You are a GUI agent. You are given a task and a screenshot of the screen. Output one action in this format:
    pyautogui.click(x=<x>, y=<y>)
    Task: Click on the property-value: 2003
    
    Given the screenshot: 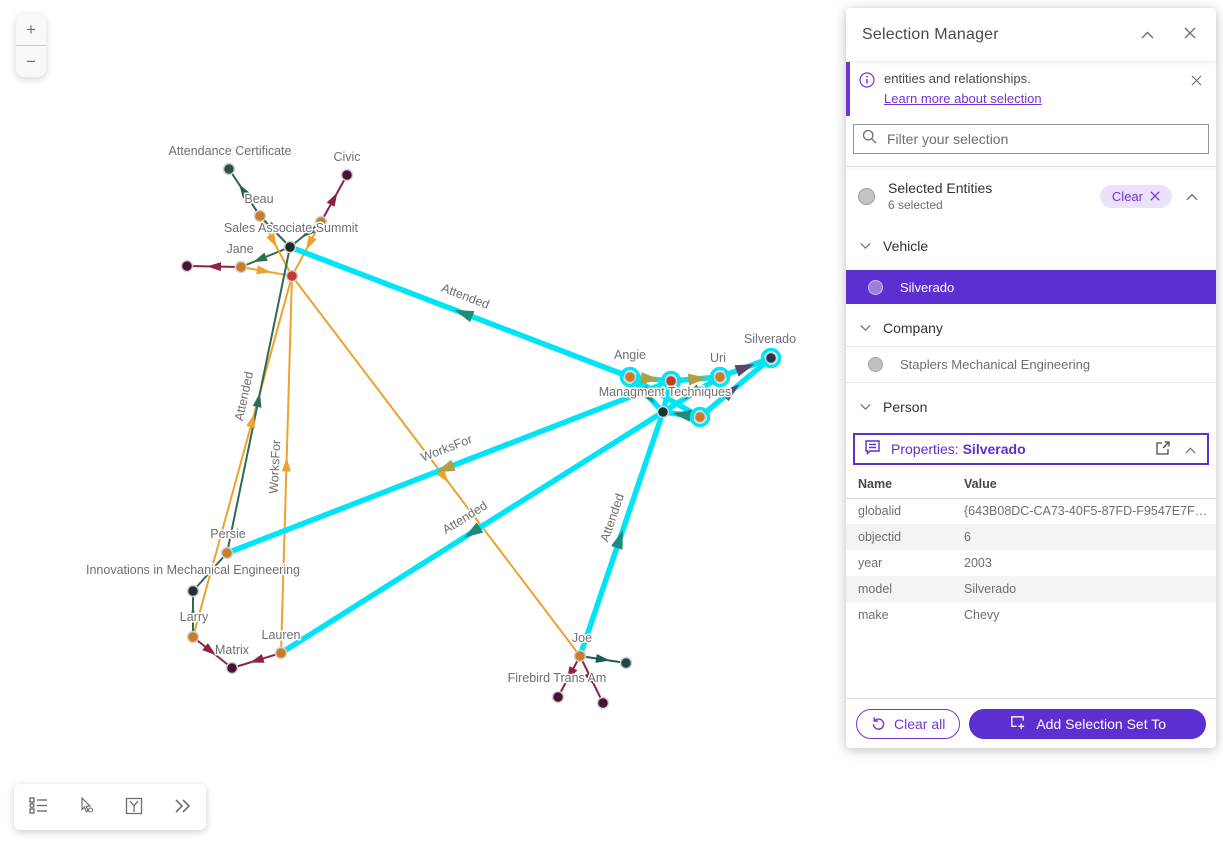 What is the action you would take?
    pyautogui.click(x=978, y=563)
    